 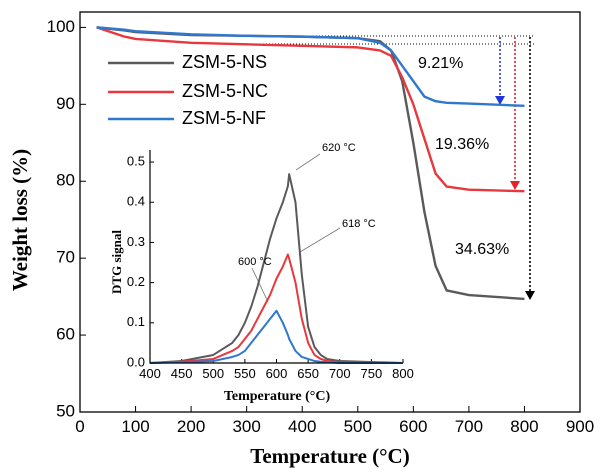 I want to click on inset-y-tick-label: 0.3, so click(x=136, y=241).